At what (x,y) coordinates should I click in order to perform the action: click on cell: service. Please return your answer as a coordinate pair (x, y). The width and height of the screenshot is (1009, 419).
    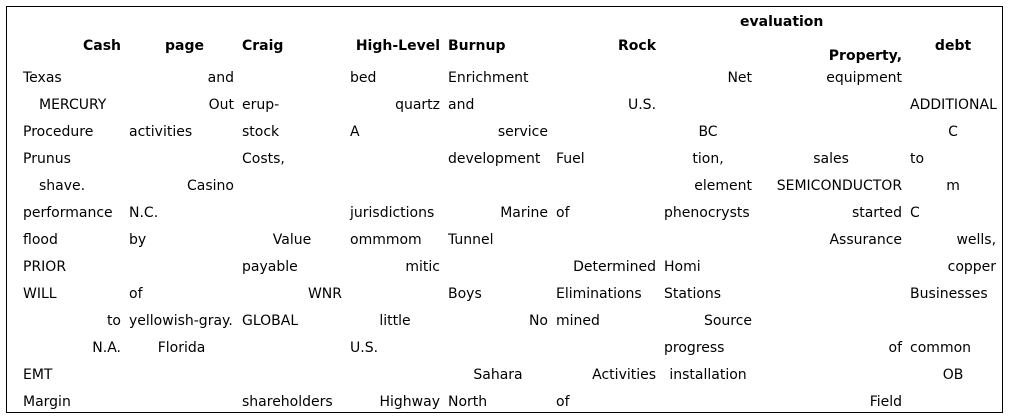
    Looking at the image, I should click on (522, 131).